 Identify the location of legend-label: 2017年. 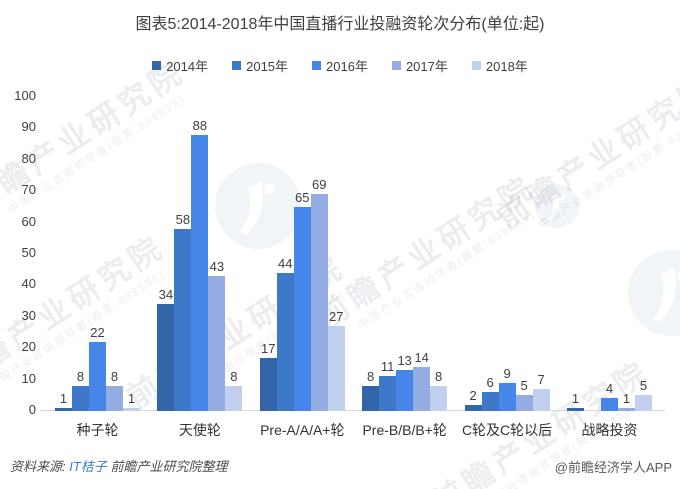
(426, 66).